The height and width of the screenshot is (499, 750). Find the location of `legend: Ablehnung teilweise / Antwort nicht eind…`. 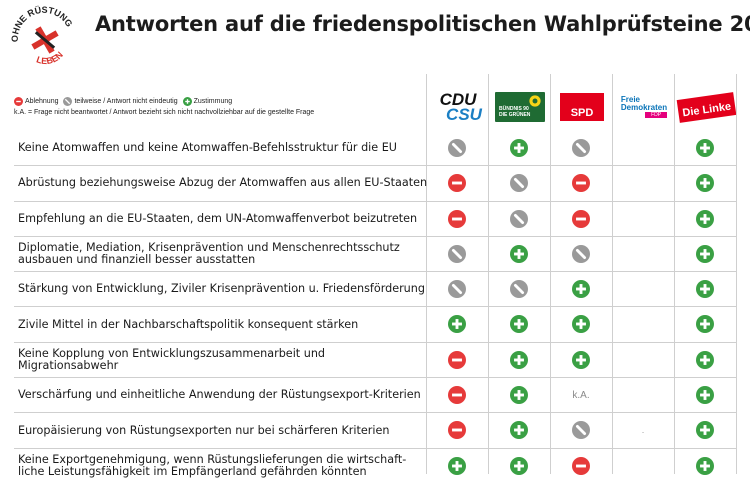

legend: Ablehnung teilweise / Antwort nicht eind… is located at coordinates (164, 107).